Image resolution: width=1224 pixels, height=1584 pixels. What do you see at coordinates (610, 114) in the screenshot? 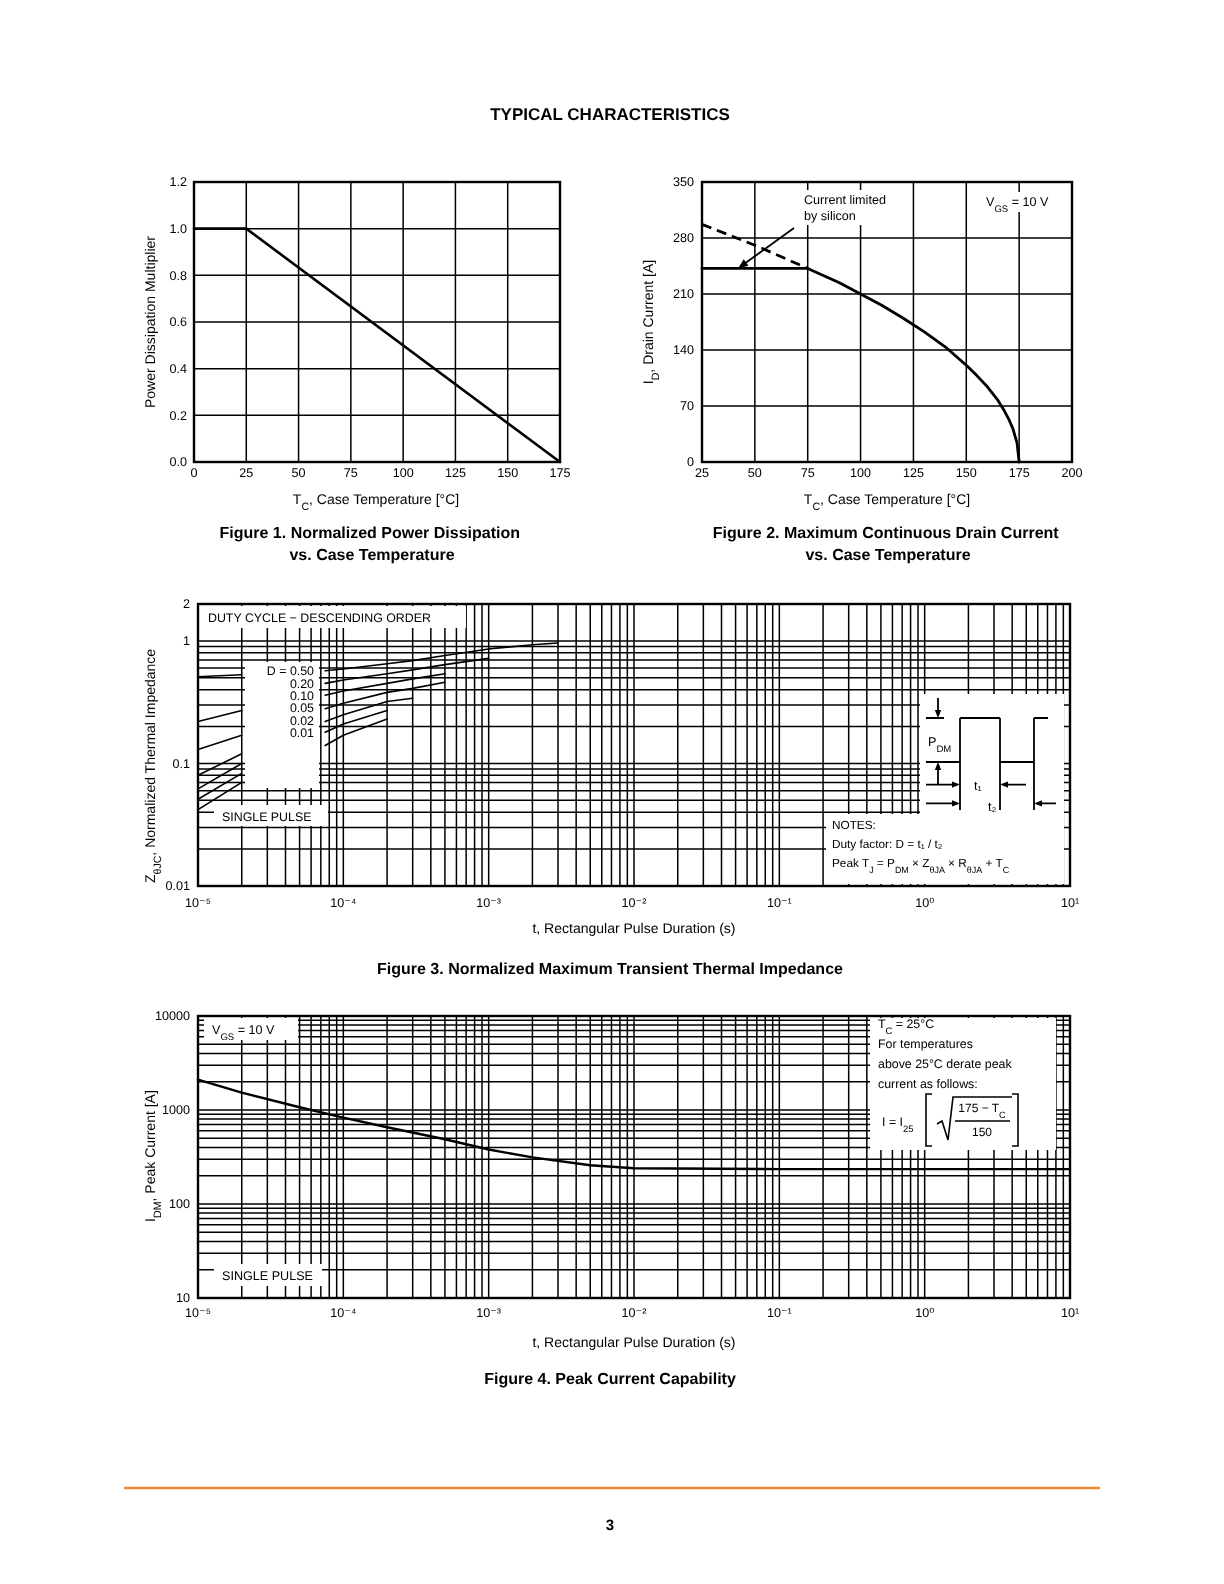
I see `text: TYPICAL CHARACTERISTICS` at bounding box center [610, 114].